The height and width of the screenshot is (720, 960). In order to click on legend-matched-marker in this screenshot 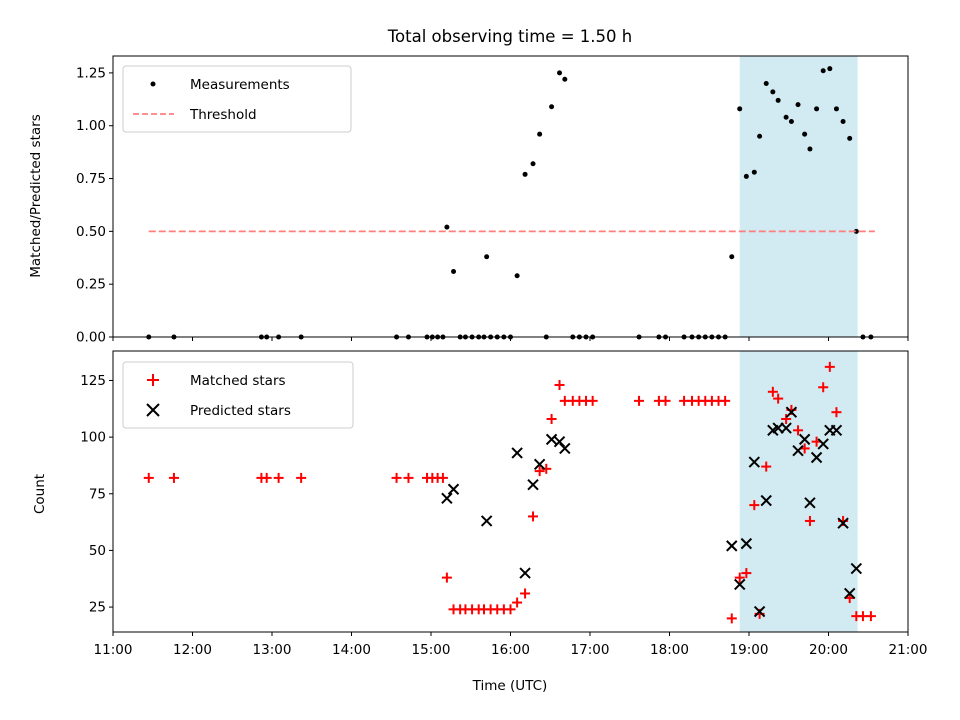, I will do `click(153, 380)`.